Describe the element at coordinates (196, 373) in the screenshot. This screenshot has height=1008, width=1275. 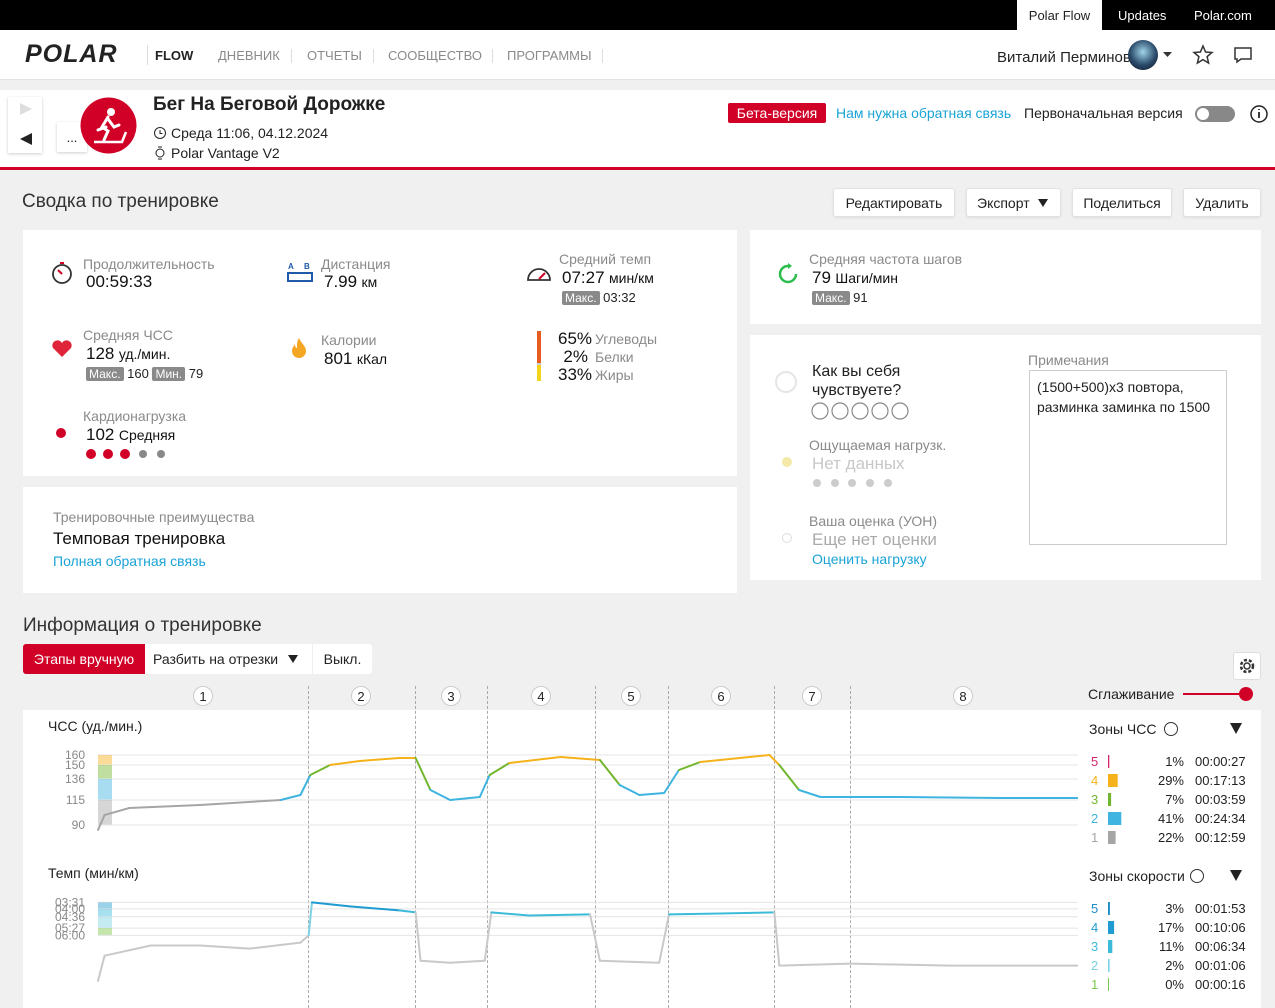
I see `min-value: 79` at that location.